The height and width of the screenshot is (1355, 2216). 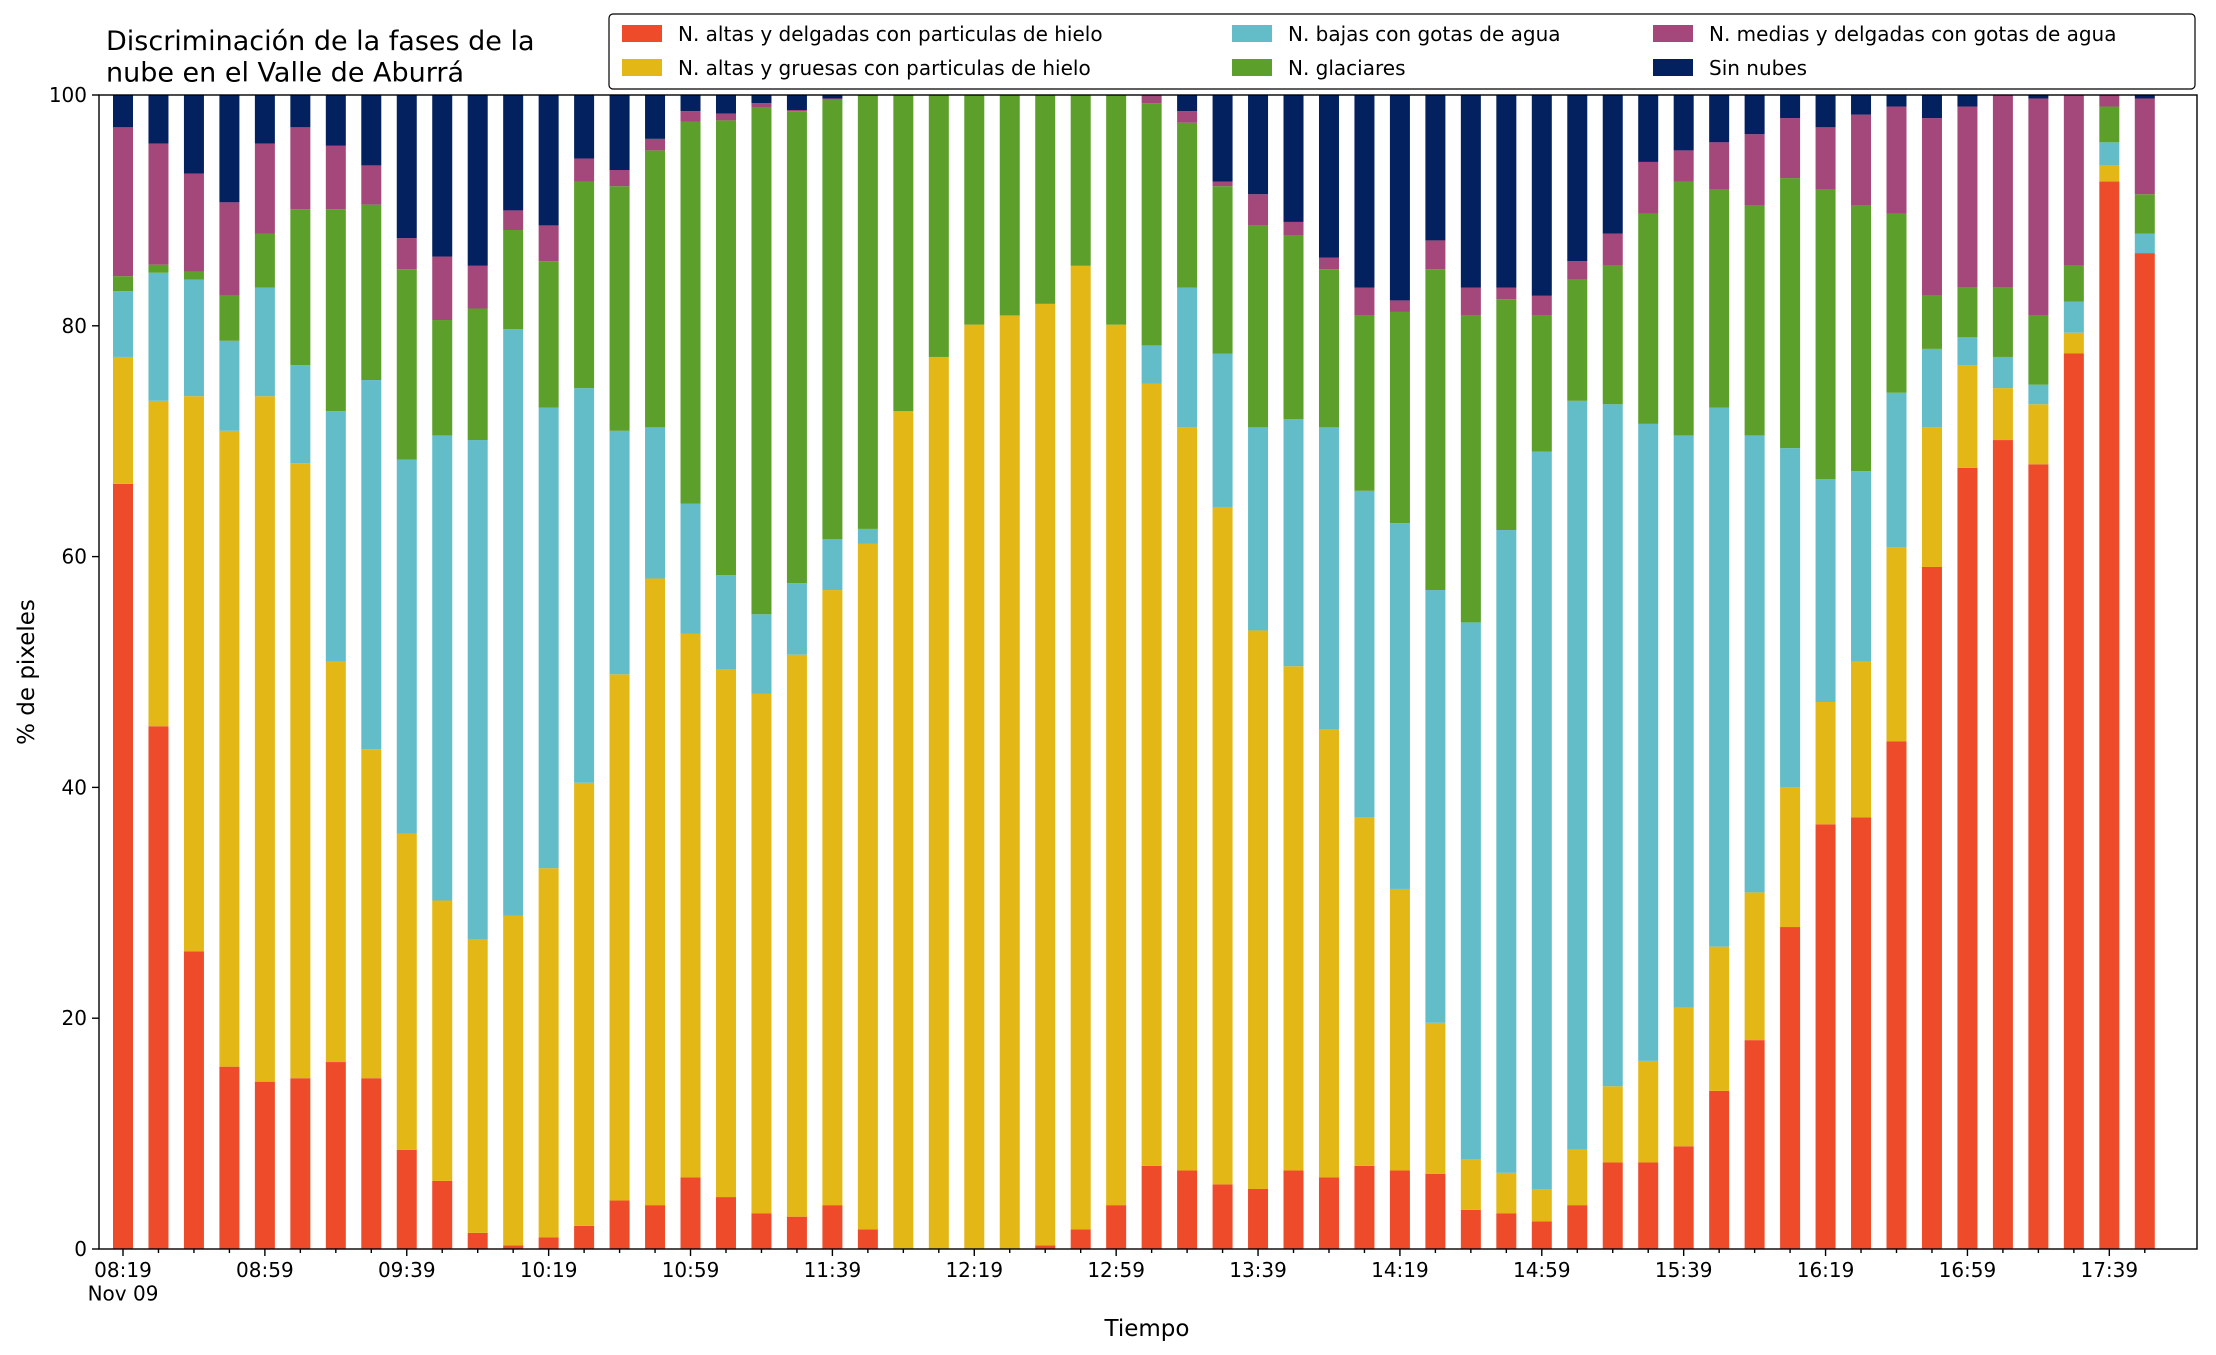 What do you see at coordinates (1424, 34) in the screenshot?
I see `legend-label: N. bajas con gotas de agua` at bounding box center [1424, 34].